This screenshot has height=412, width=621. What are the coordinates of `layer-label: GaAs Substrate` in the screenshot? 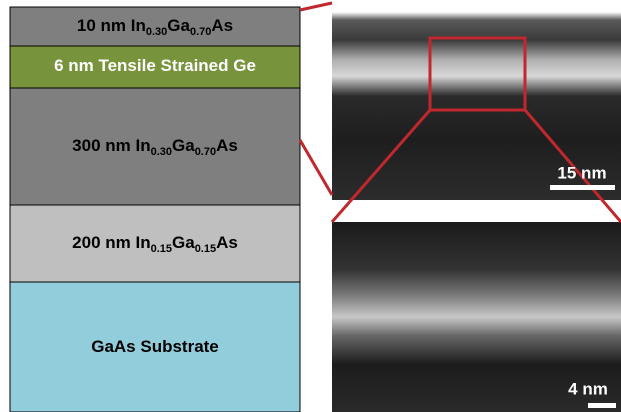 It's located at (155, 346).